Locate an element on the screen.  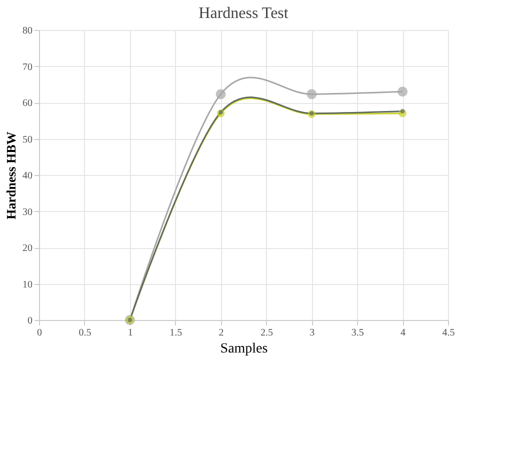
y-tick-label: 20 is located at coordinates (27, 248).